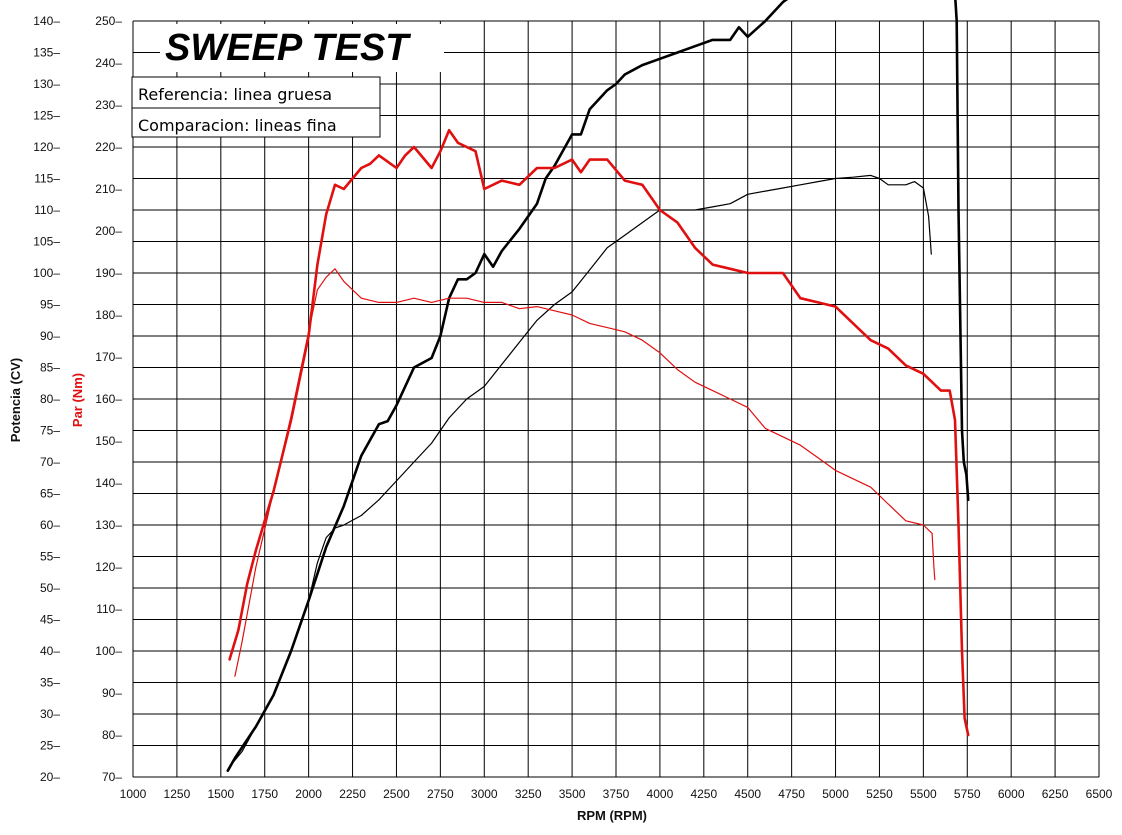 This screenshot has width=1122, height=835. Describe the element at coordinates (440, 794) in the screenshot. I see `x-tick-label: 2750` at that location.